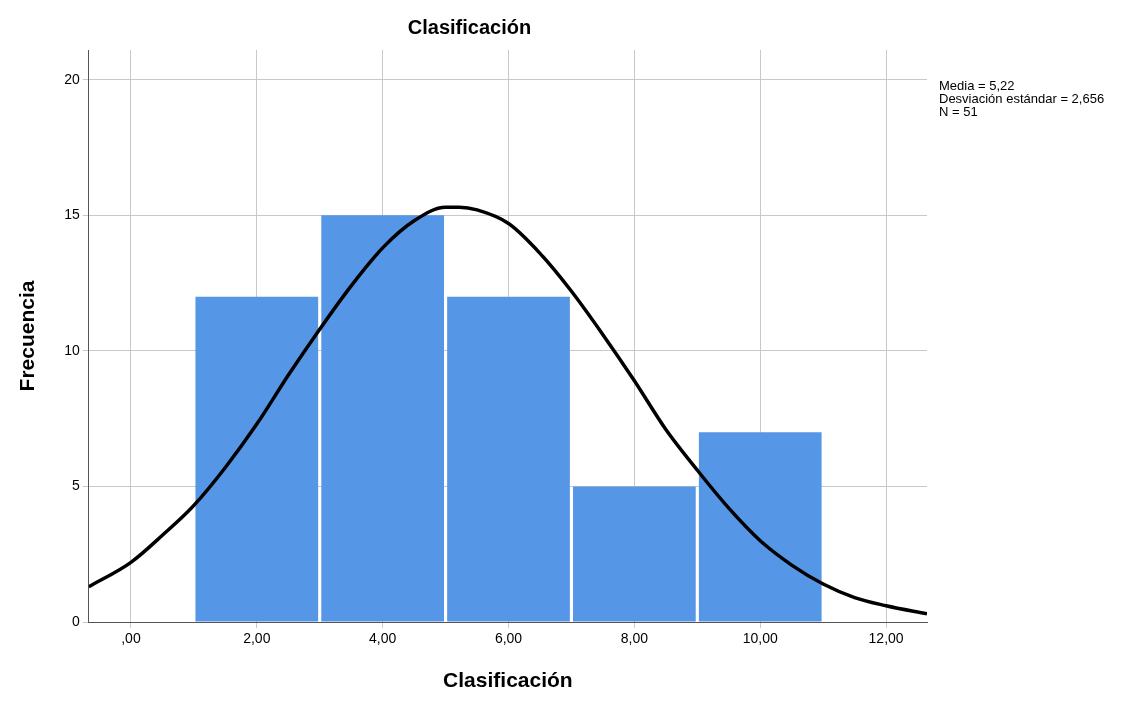  What do you see at coordinates (508, 638) in the screenshot?
I see `x-tick-label: 6,00` at bounding box center [508, 638].